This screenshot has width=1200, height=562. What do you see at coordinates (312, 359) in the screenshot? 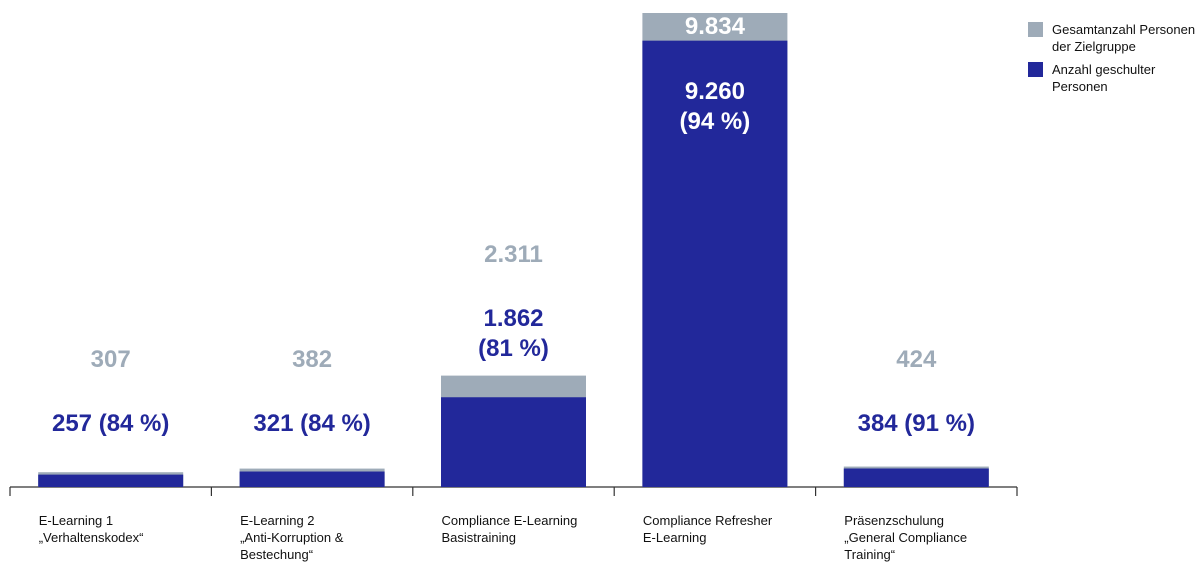
I see `value-label: 382` at bounding box center [312, 359].